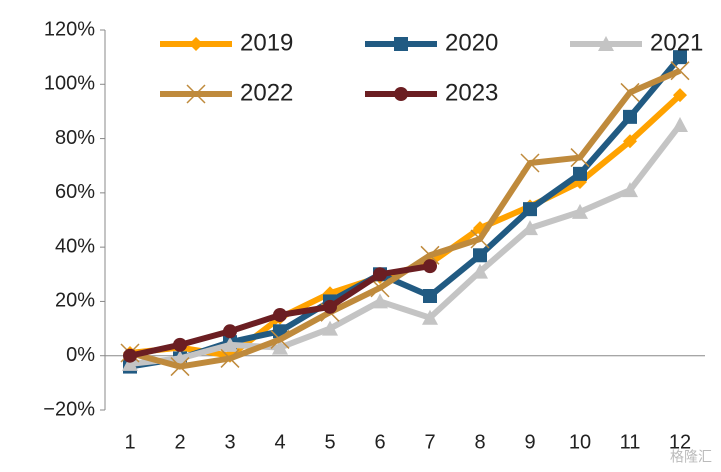 The height and width of the screenshot is (472, 721). I want to click on x-tick-label: 6, so click(379, 442).